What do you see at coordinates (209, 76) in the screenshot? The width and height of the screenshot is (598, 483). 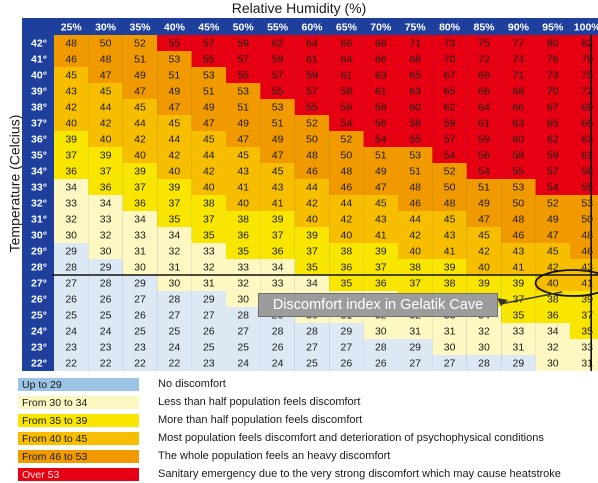 I see `cell-value: 53` at bounding box center [209, 76].